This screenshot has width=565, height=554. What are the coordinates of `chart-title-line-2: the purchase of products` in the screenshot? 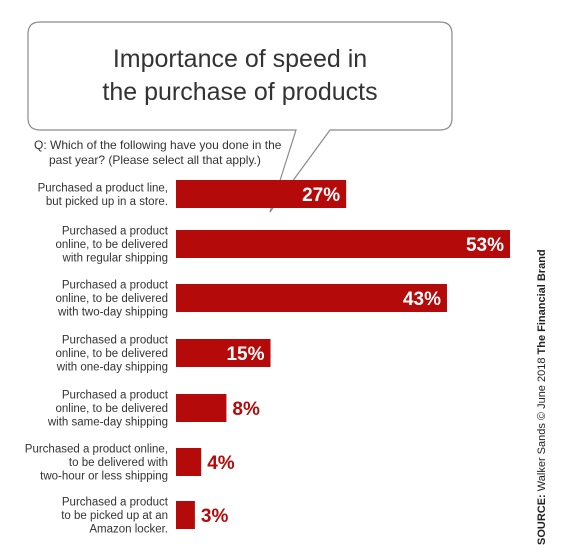 It's located at (239, 92).